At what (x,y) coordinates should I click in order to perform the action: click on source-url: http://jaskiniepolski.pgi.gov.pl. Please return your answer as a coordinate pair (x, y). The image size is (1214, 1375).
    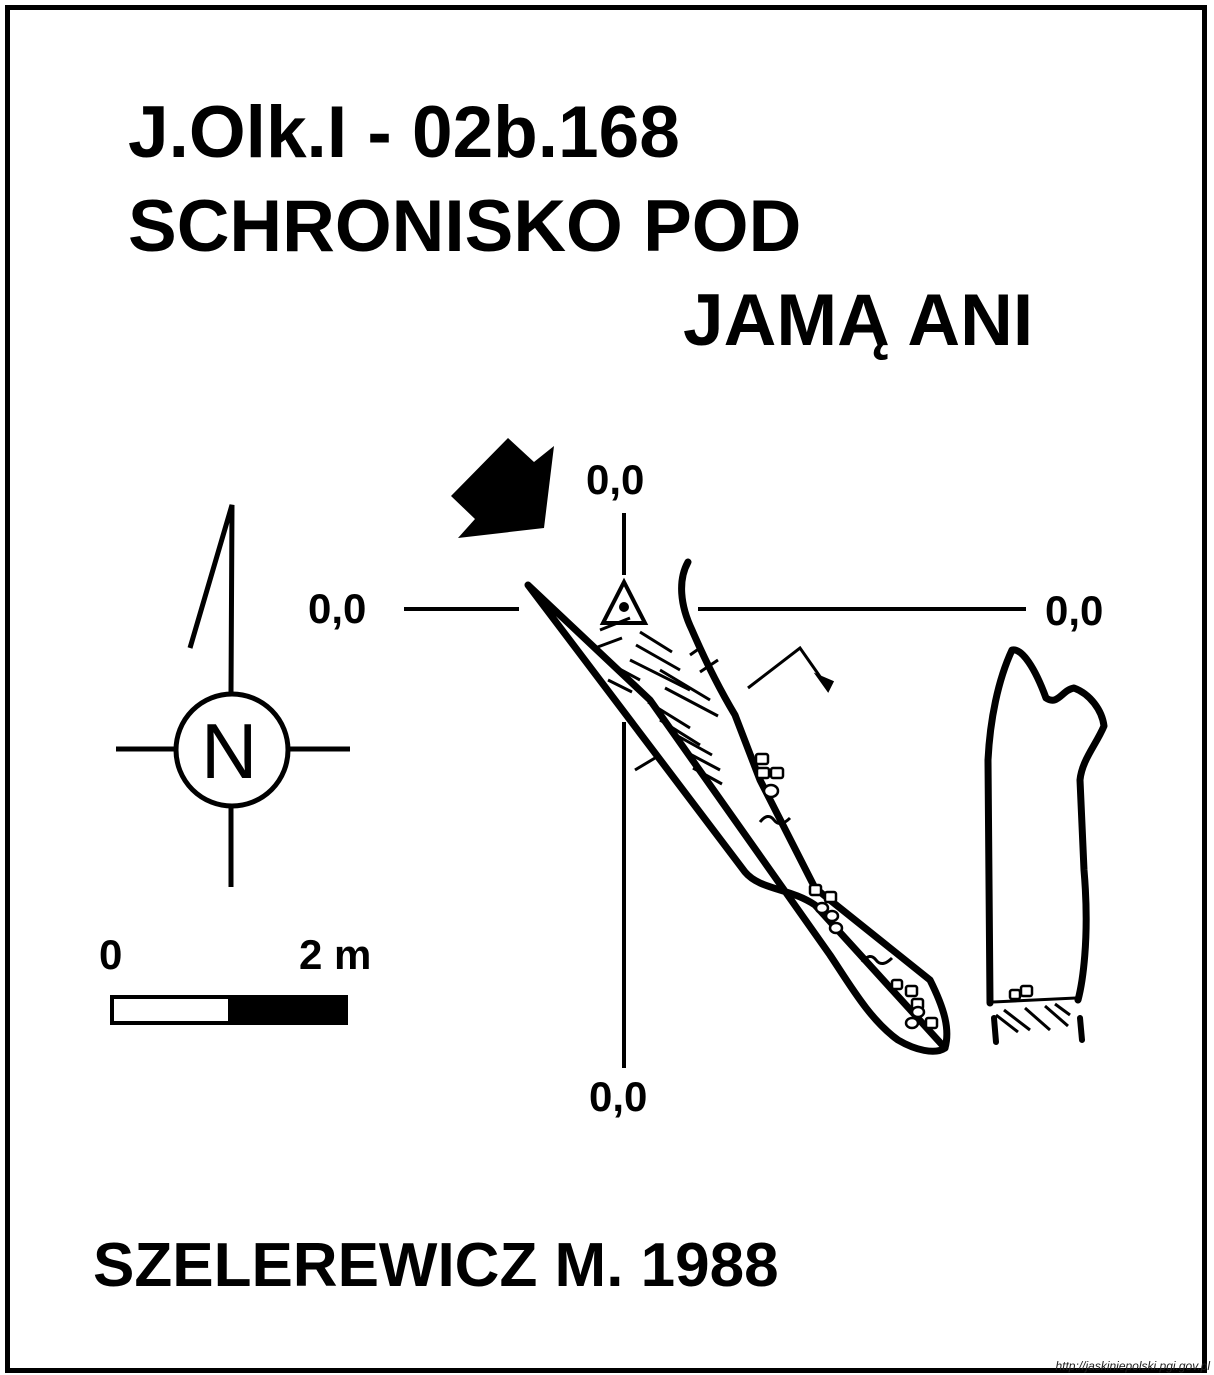
    Looking at the image, I should click on (1132, 1366).